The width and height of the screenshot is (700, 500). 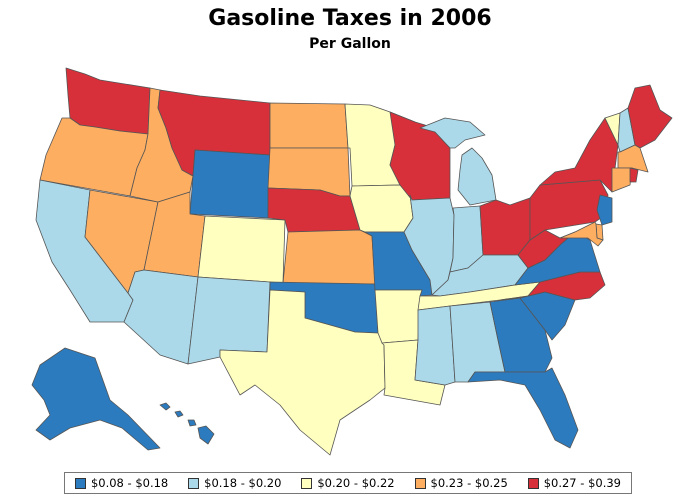 I want to click on state-RI, so click(x=634, y=175).